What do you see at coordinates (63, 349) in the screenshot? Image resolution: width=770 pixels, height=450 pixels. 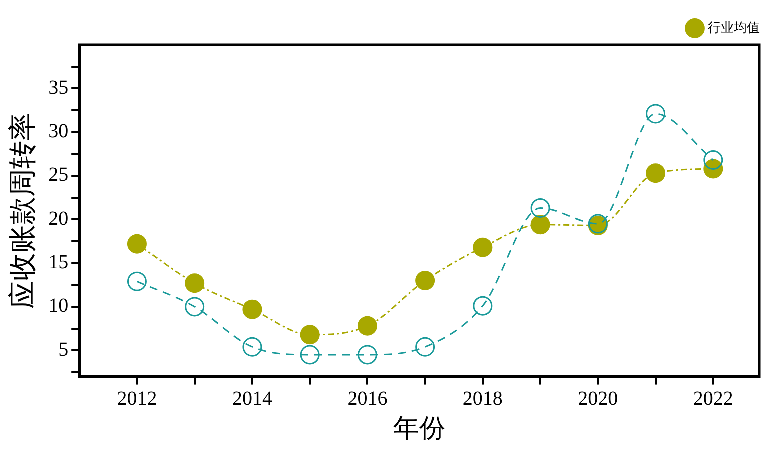 I see `y-tick-label: 5` at bounding box center [63, 349].